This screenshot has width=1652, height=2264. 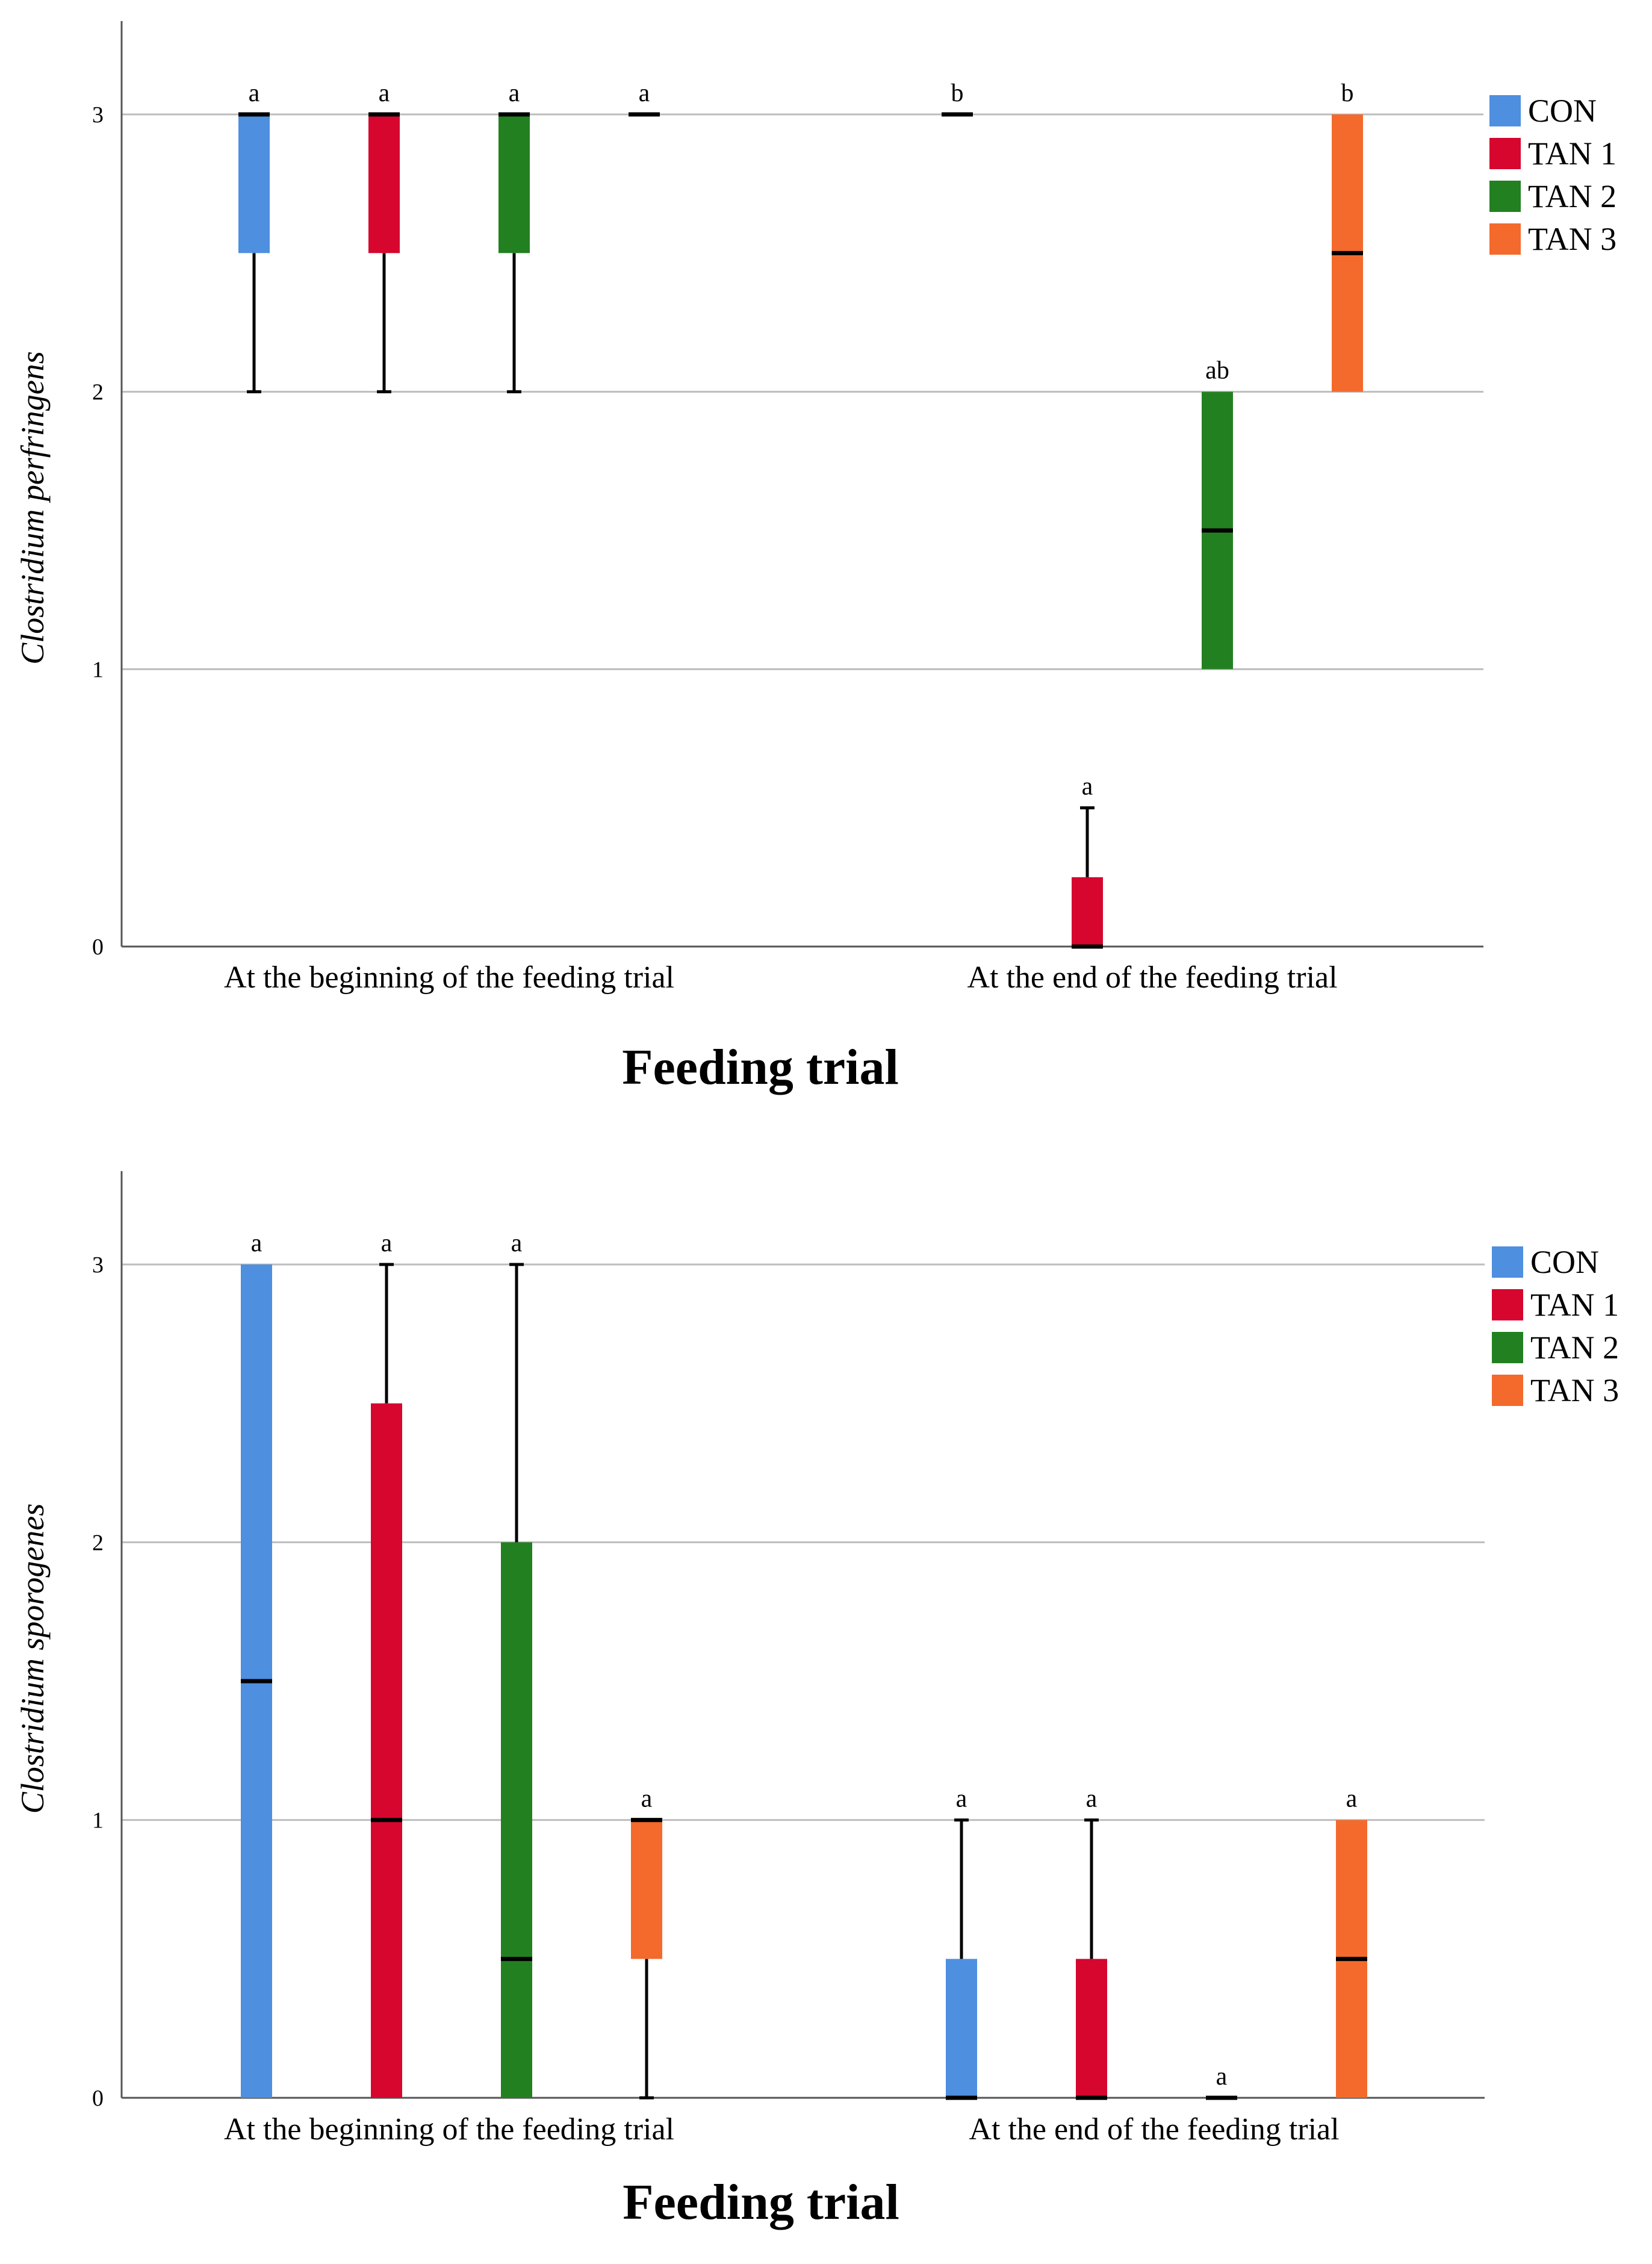 What do you see at coordinates (646, 1889) in the screenshot?
I see `box-tan-3-beginning` at bounding box center [646, 1889].